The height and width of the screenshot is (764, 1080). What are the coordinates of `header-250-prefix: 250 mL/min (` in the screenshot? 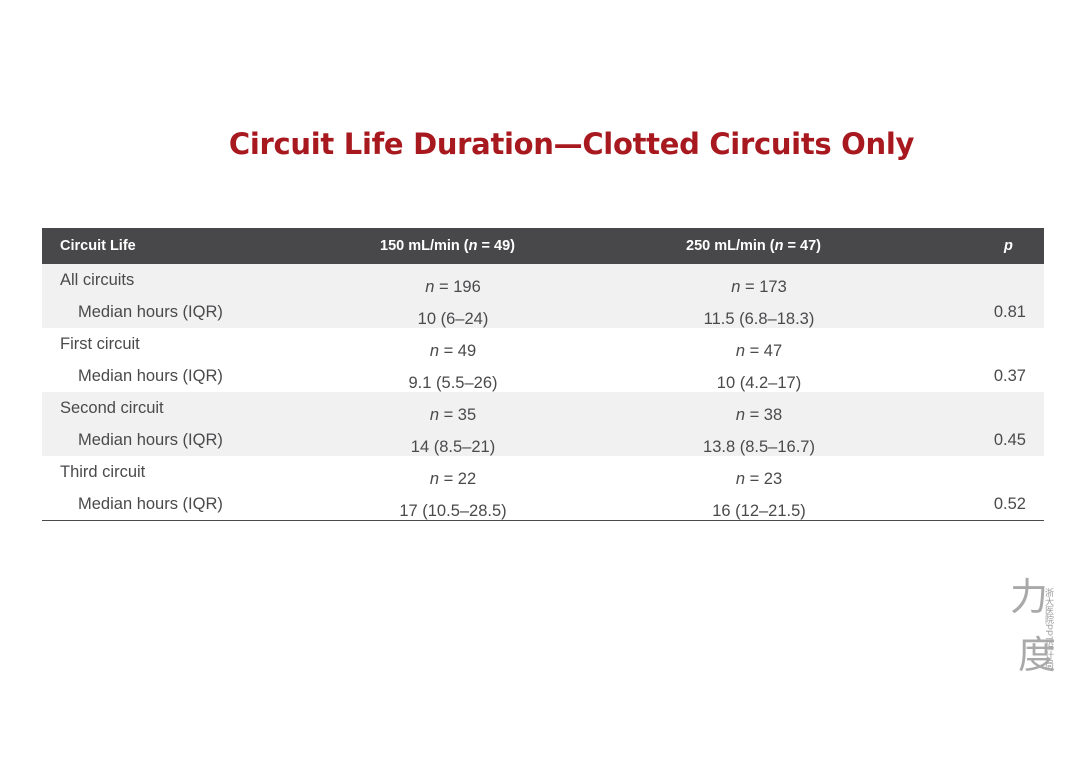 It's located at (730, 246).